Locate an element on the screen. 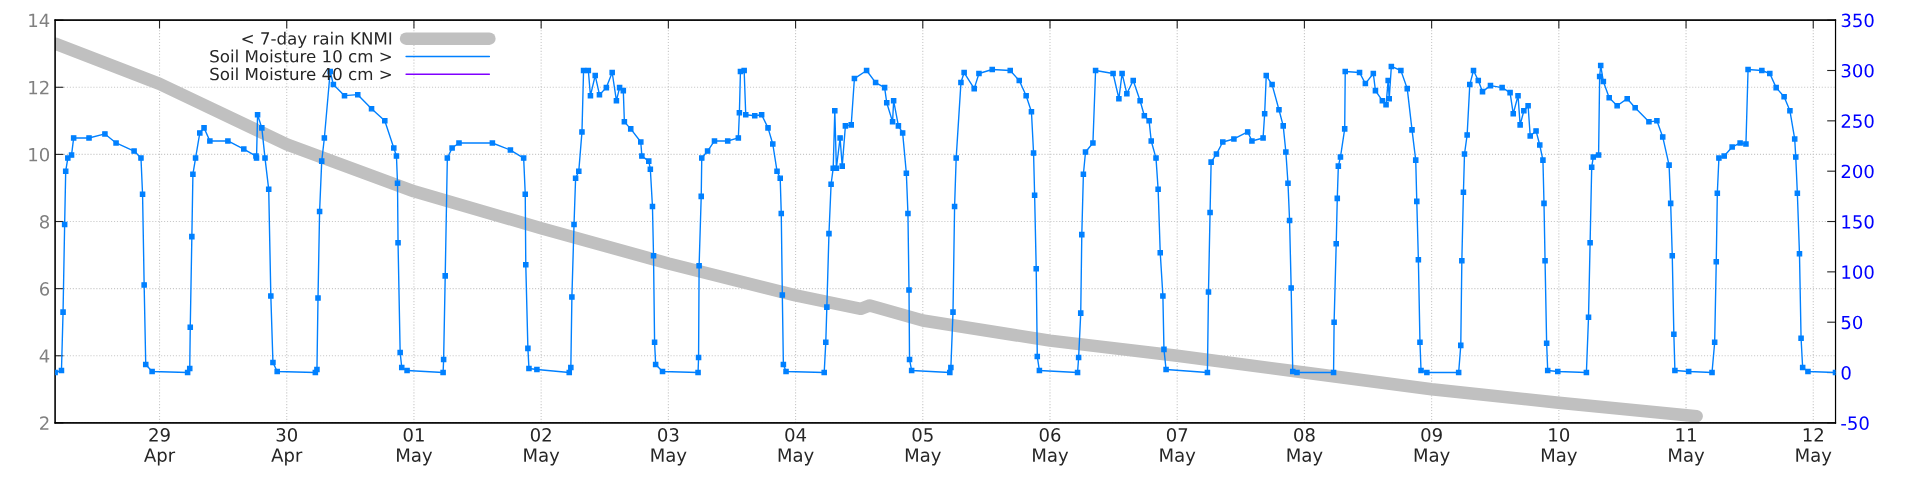 The height and width of the screenshot is (480, 1920). y-tick-label: 10 is located at coordinates (39, 154).